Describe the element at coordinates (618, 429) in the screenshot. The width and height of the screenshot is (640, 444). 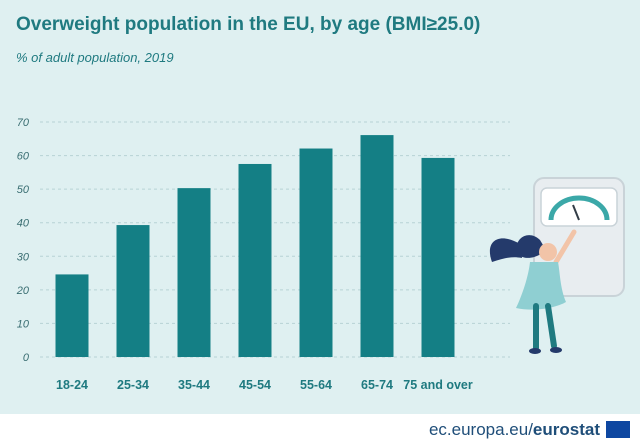
I see `eu-flag-icon` at that location.